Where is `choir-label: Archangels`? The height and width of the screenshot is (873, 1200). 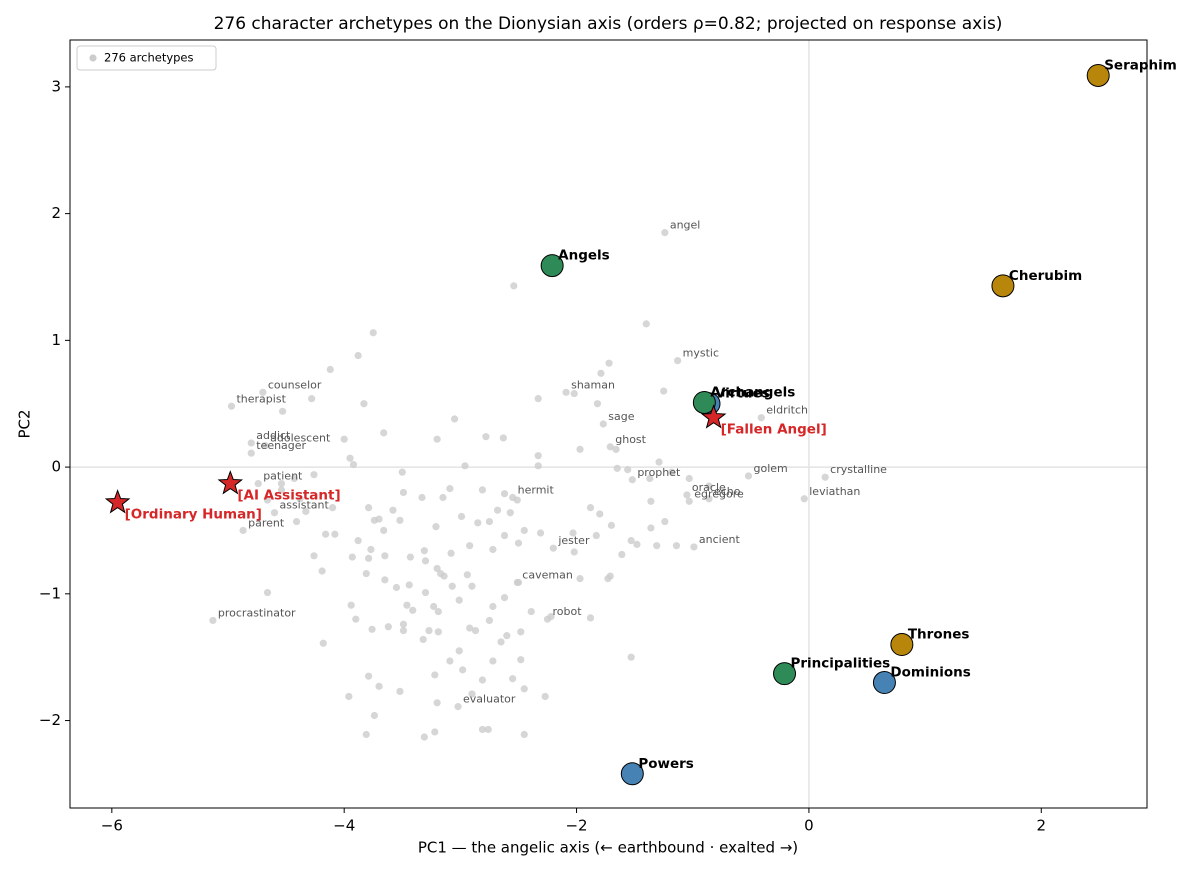
choir-label: Archangels is located at coordinates (752, 392).